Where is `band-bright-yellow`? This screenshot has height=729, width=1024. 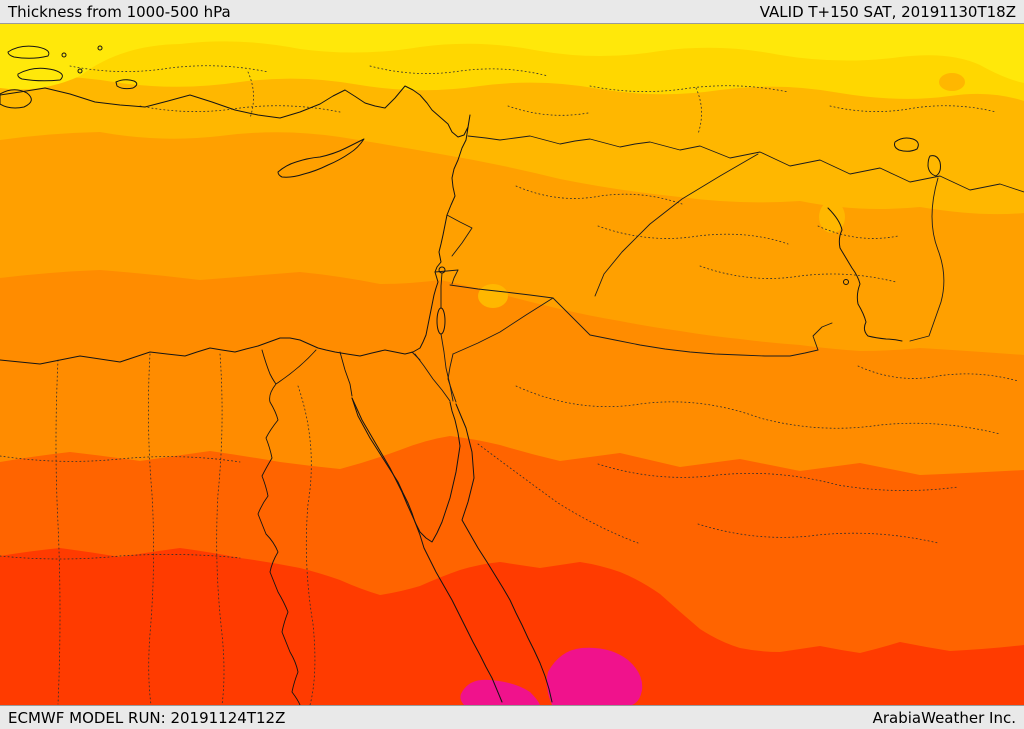
band-bright-yellow is located at coordinates (512, 57).